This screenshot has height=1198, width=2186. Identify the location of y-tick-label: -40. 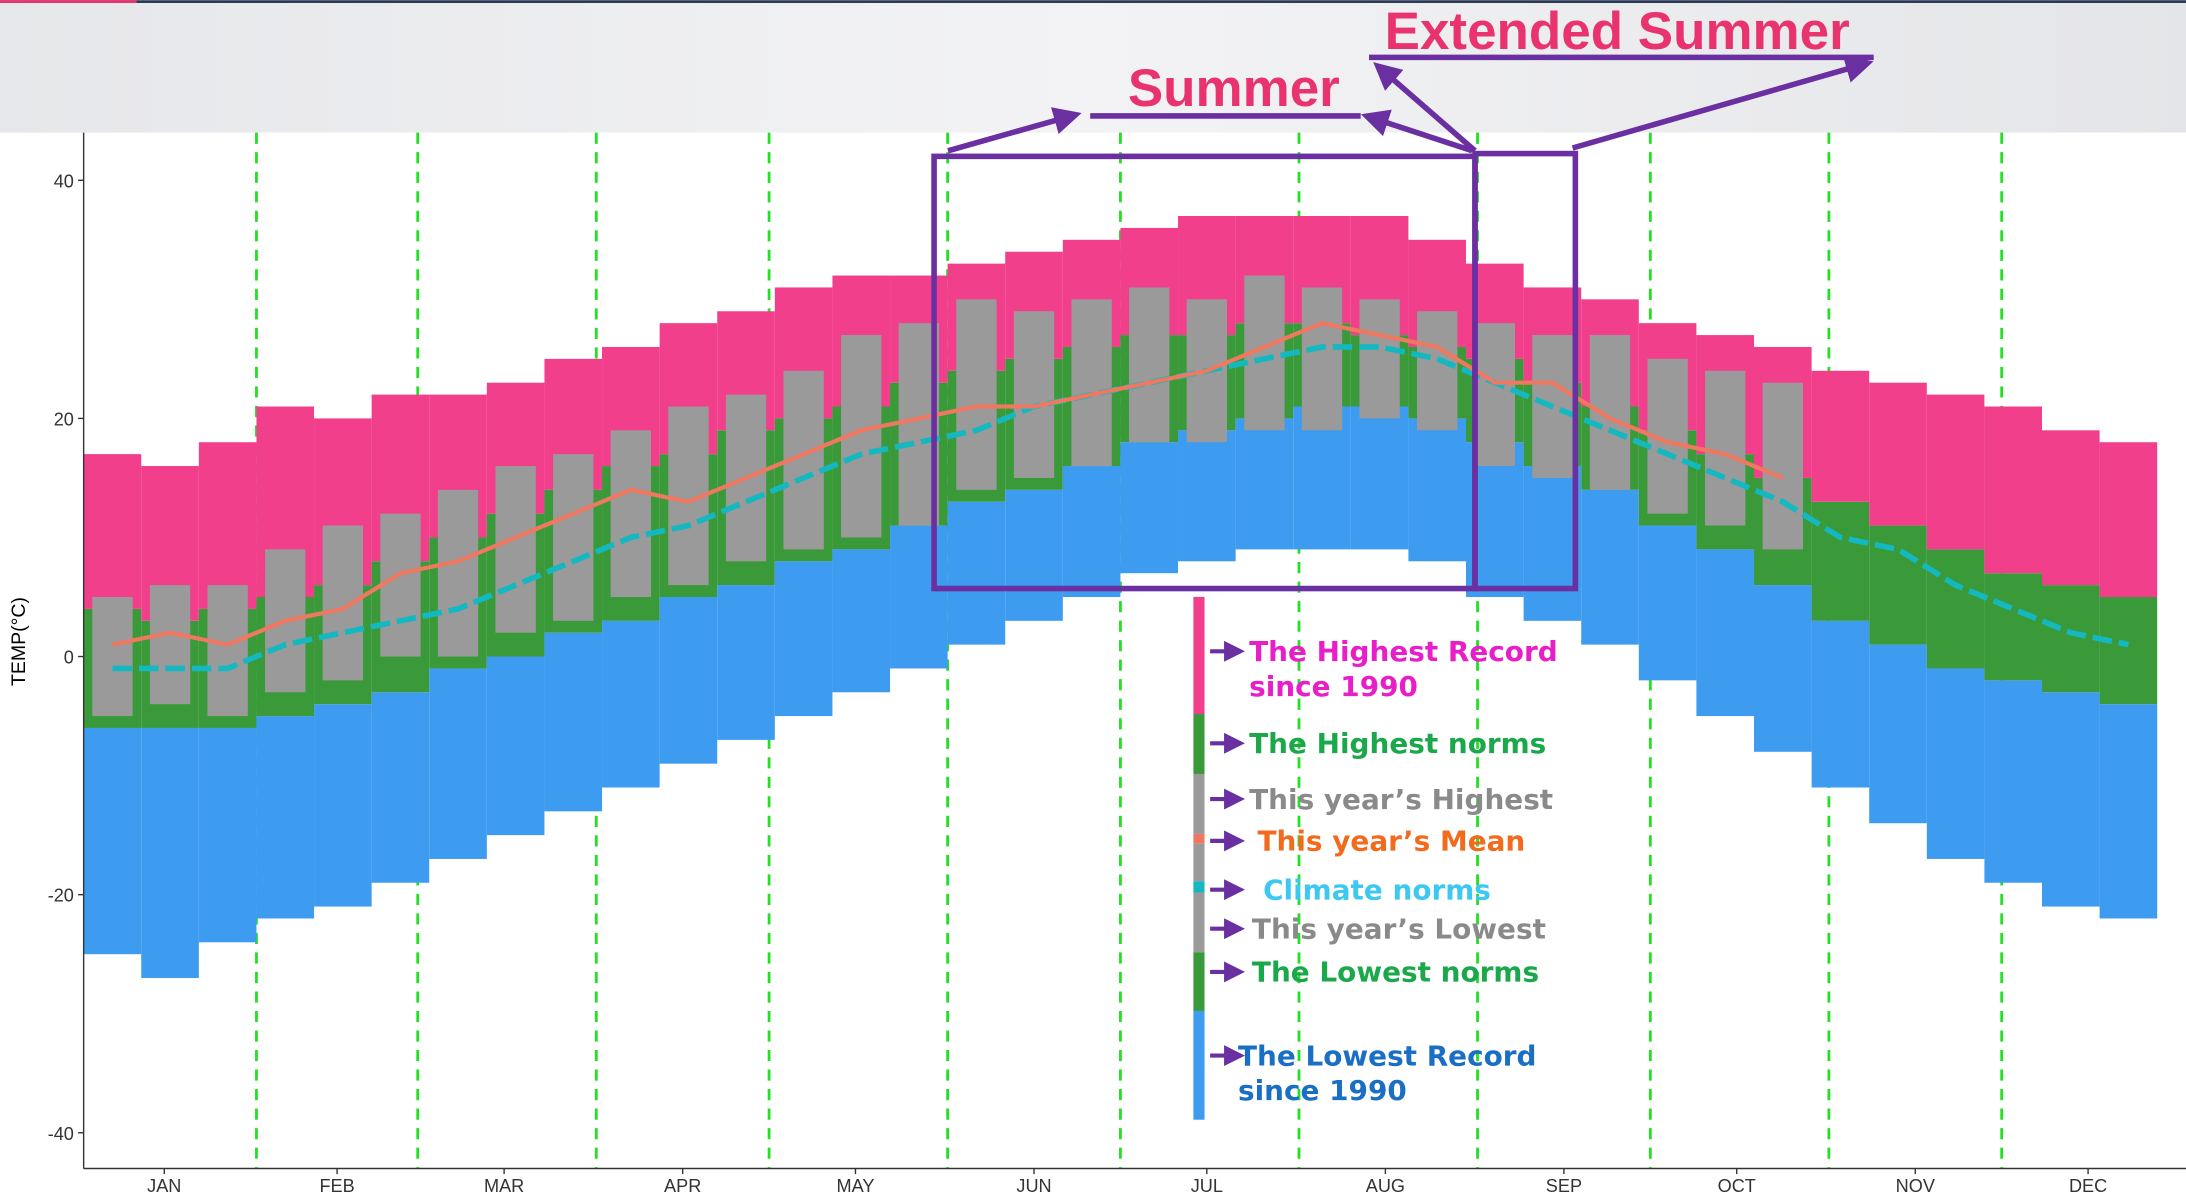
(61, 1134).